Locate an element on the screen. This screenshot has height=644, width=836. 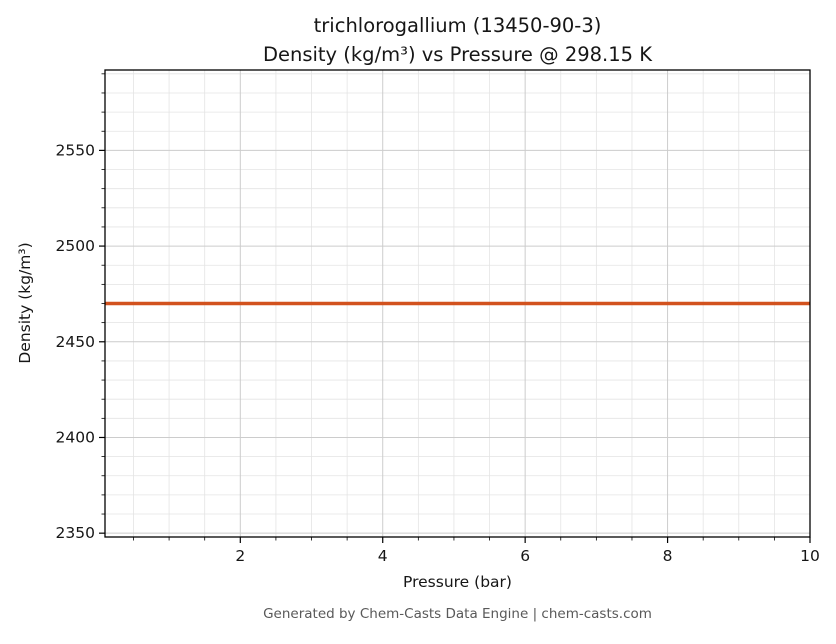
chart-subtitle: Density (kg/m³) vs Pressure @ 298.15 K is located at coordinates (457, 54).